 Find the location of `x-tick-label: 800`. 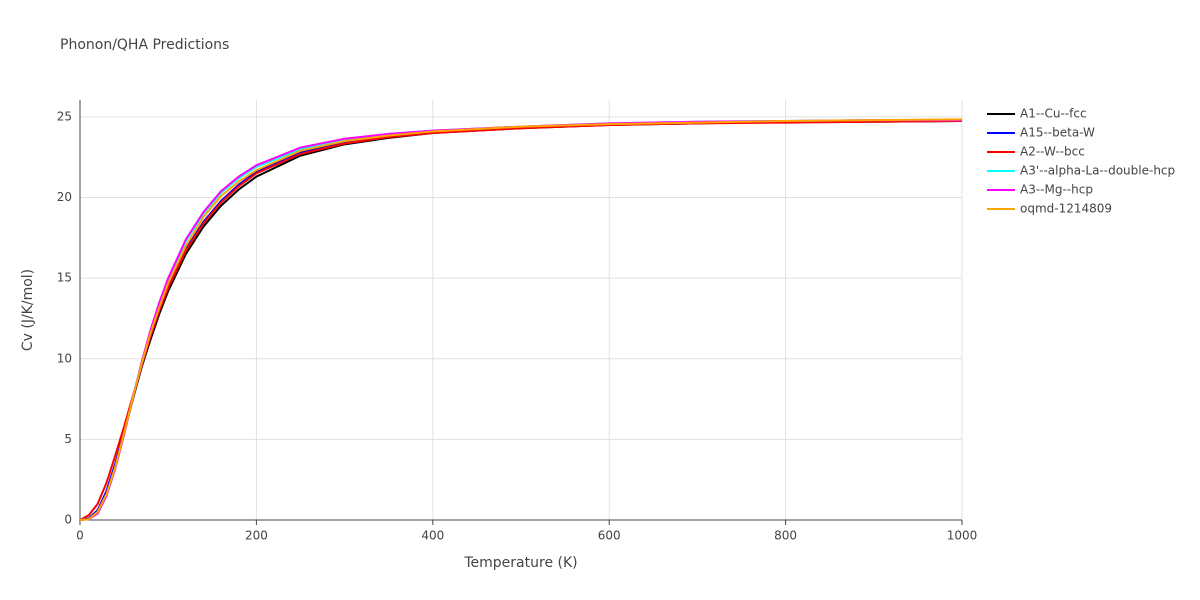

x-tick-label: 800 is located at coordinates (785, 536).